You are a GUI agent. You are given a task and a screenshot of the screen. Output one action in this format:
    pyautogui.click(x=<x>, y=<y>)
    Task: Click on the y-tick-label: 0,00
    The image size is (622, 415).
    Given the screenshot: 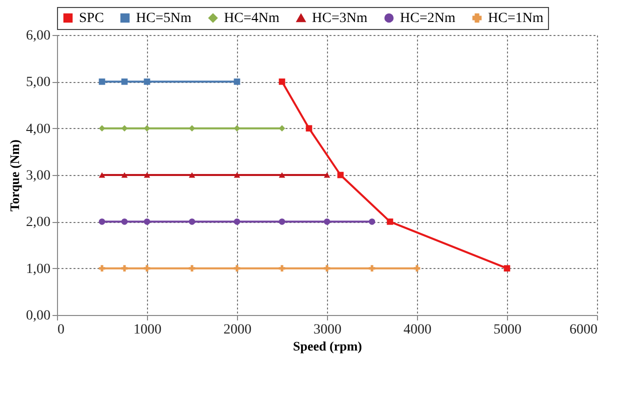 What is the action you would take?
    pyautogui.click(x=38, y=316)
    